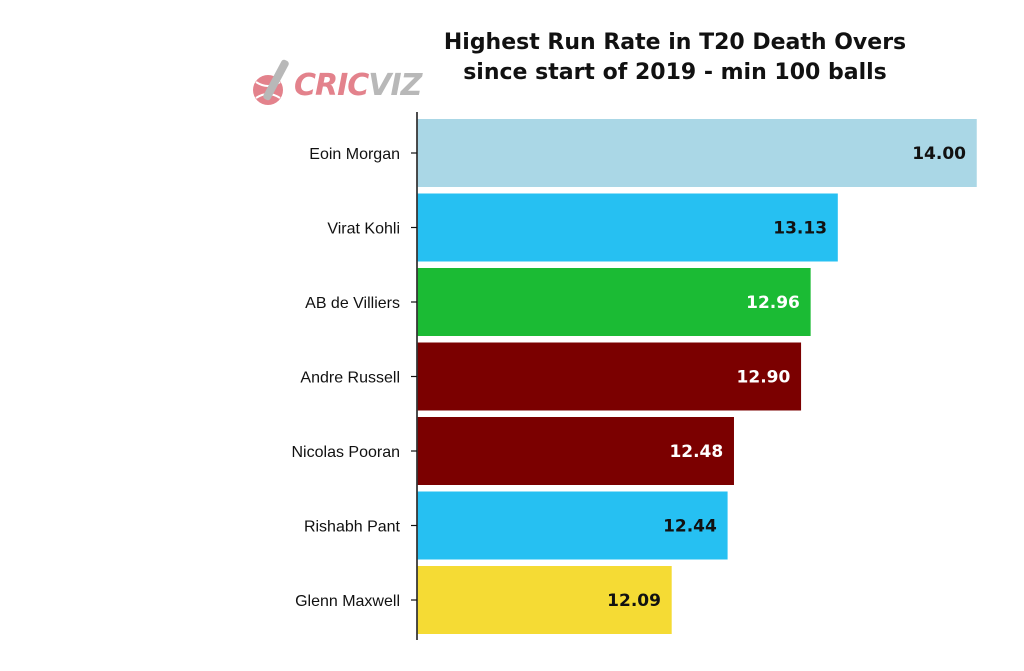  Describe the element at coordinates (764, 378) in the screenshot. I see `bar-value-label: 12.90` at that location.